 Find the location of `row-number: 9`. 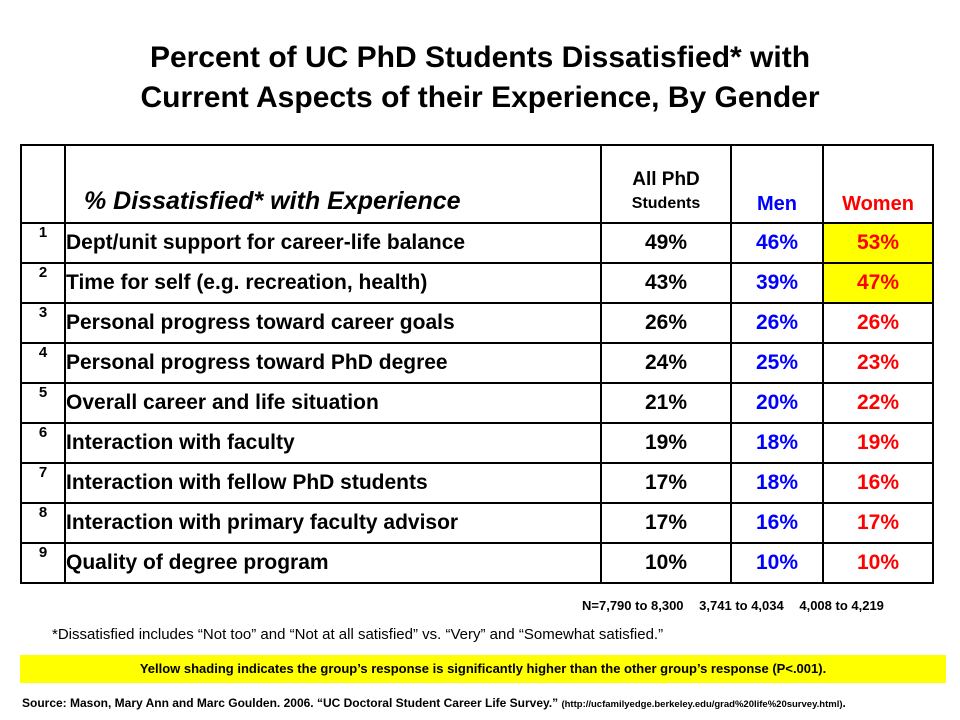

row-number: 9 is located at coordinates (43, 563).